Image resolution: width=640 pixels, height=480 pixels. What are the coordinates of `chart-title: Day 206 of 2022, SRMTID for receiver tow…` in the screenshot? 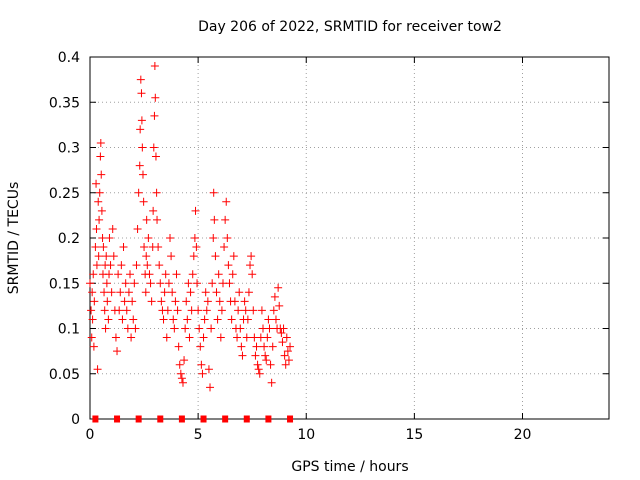 It's located at (350, 27).